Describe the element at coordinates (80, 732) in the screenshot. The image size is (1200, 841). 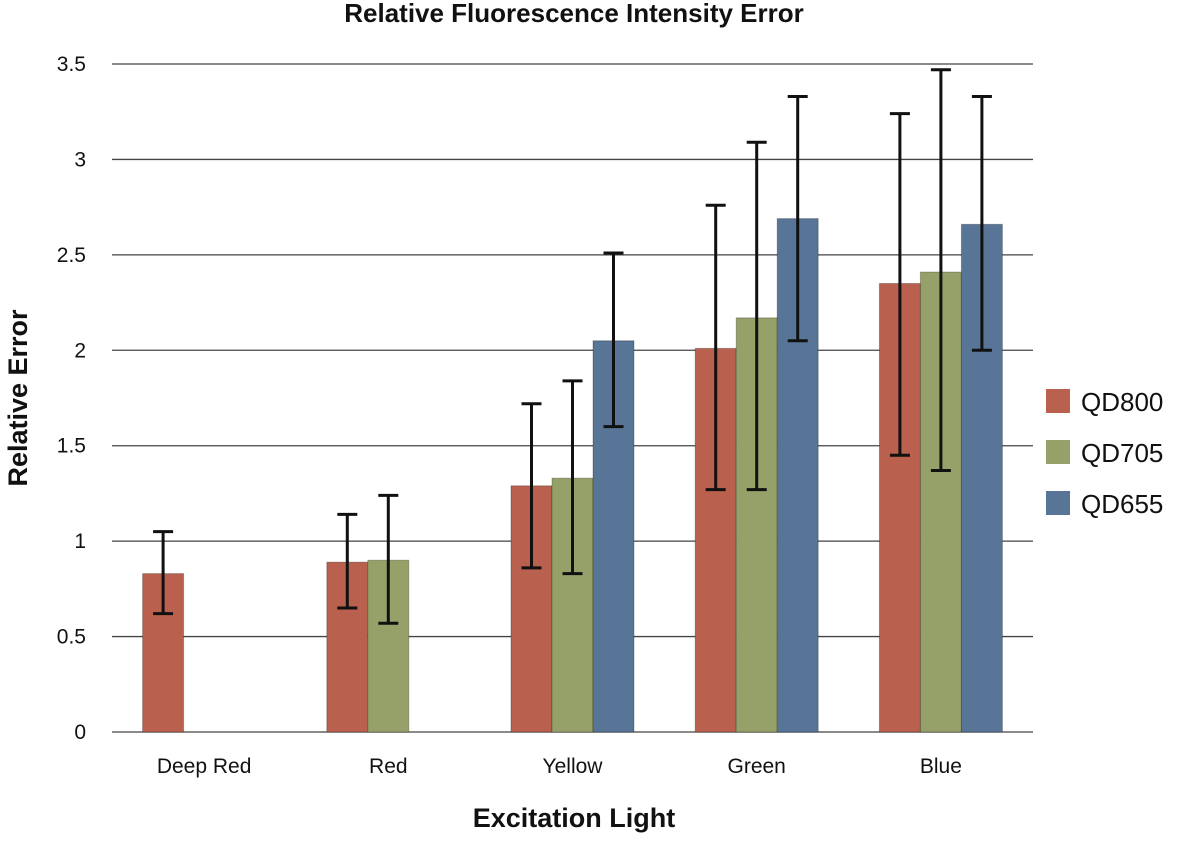
I see `y-tick-label: 0` at that location.